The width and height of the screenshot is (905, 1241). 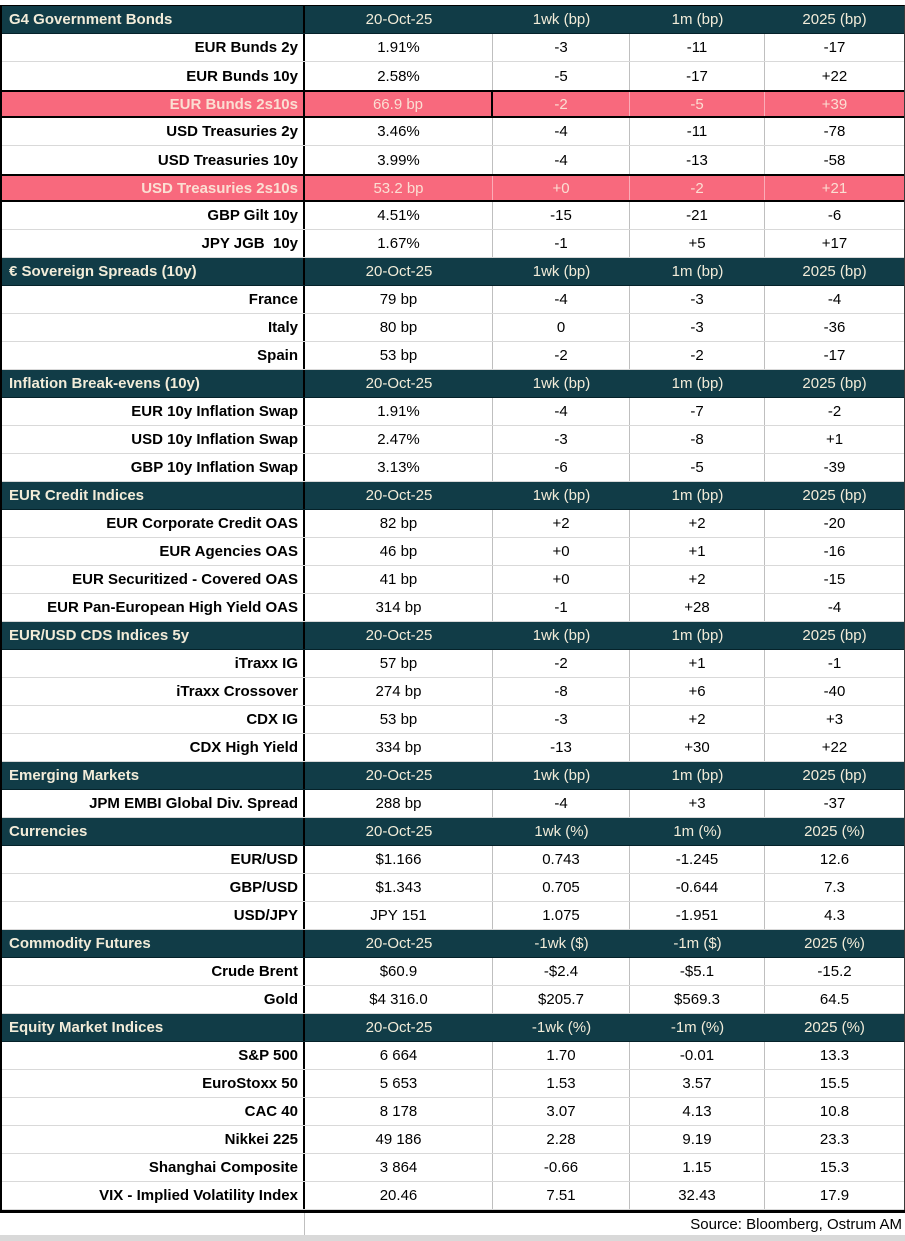 What do you see at coordinates (453, 160) in the screenshot?
I see `data-row: USD Treasuries 10y 3.99% -4 -13 -58` at bounding box center [453, 160].